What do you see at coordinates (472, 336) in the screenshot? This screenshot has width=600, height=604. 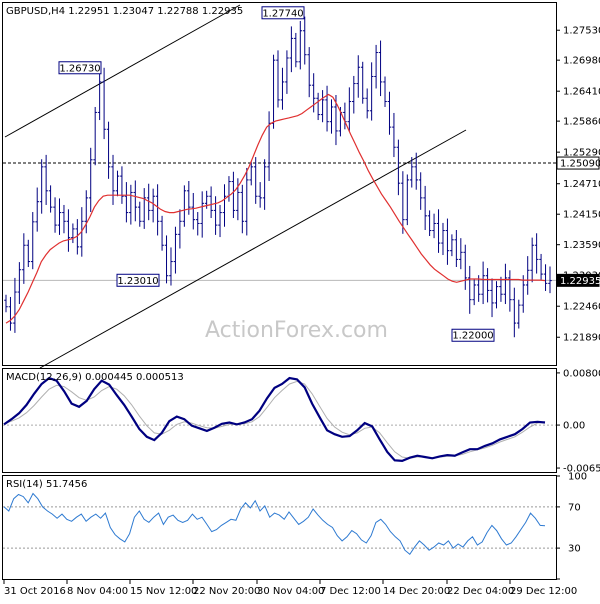 I see `annotation-label: 1.22000` at bounding box center [472, 336].